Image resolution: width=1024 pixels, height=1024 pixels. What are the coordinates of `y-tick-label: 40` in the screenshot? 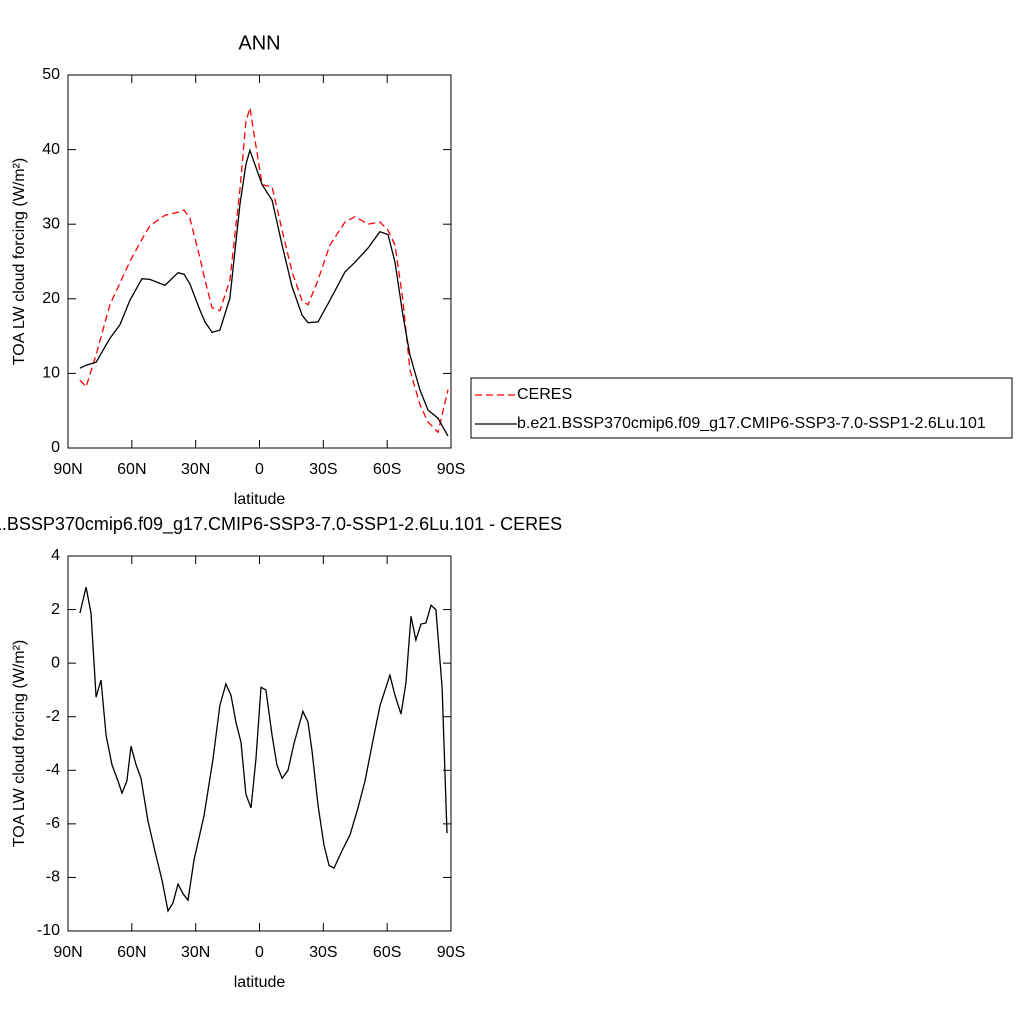 It's located at (51, 149).